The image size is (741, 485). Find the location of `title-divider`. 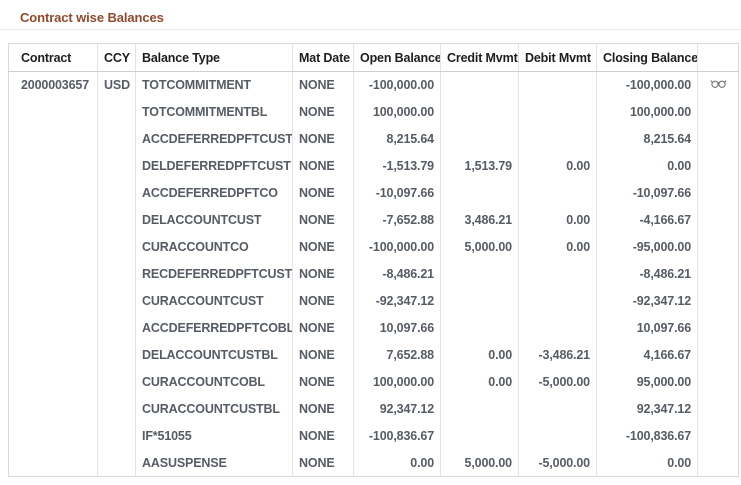

title-divider is located at coordinates (370, 29).